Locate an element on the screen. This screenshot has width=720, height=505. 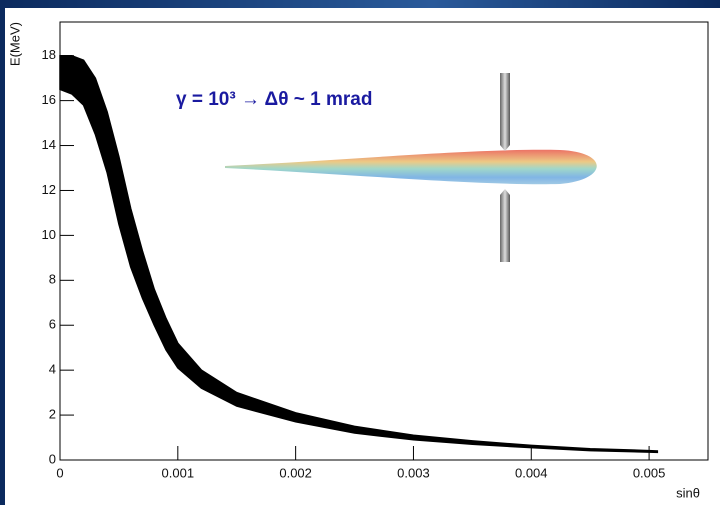
y-tick-label: 6 is located at coordinates (52, 324).